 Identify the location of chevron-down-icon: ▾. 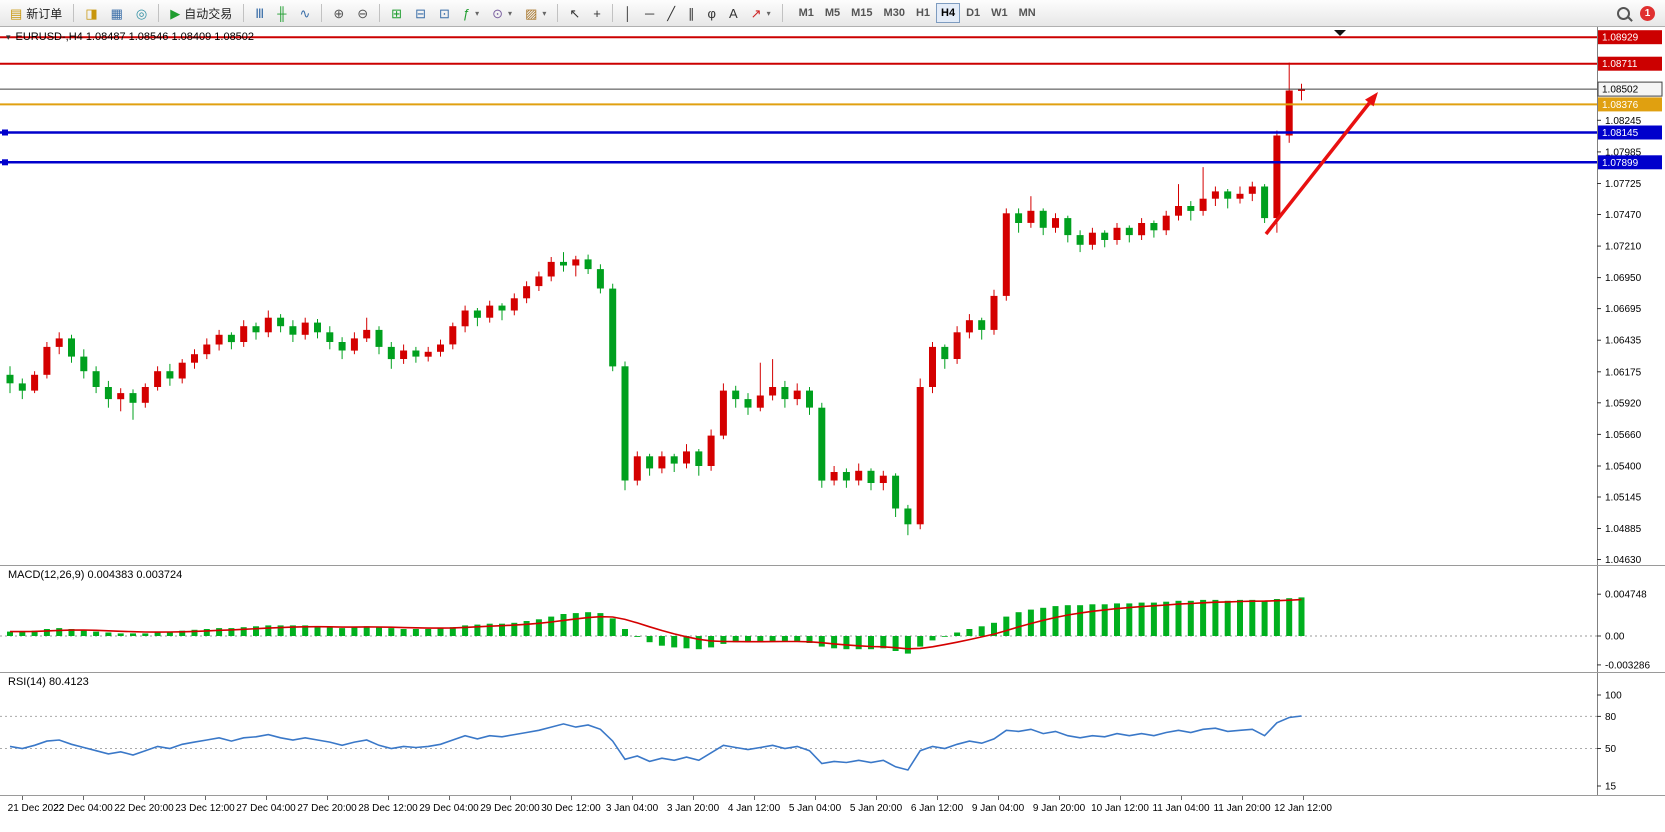
(544, 13).